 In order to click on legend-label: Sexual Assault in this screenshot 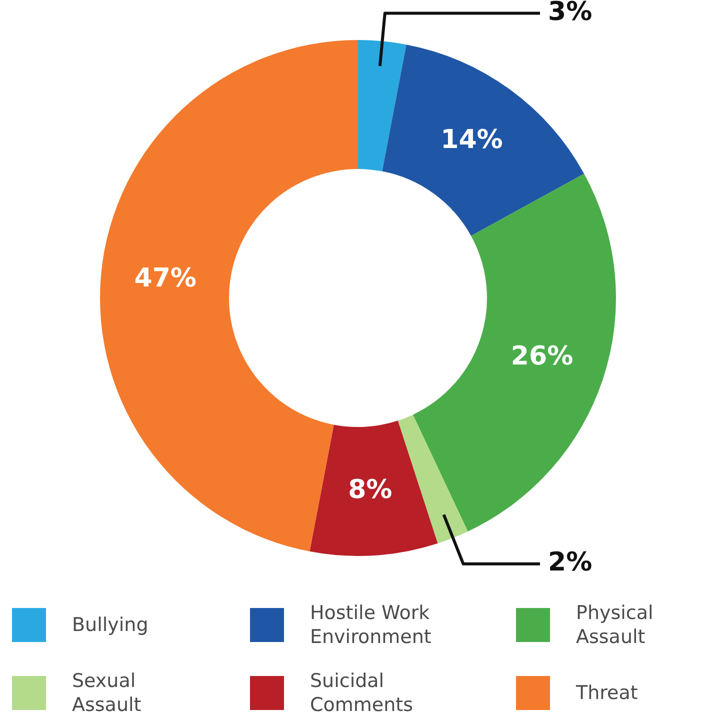, I will do `click(107, 692)`.